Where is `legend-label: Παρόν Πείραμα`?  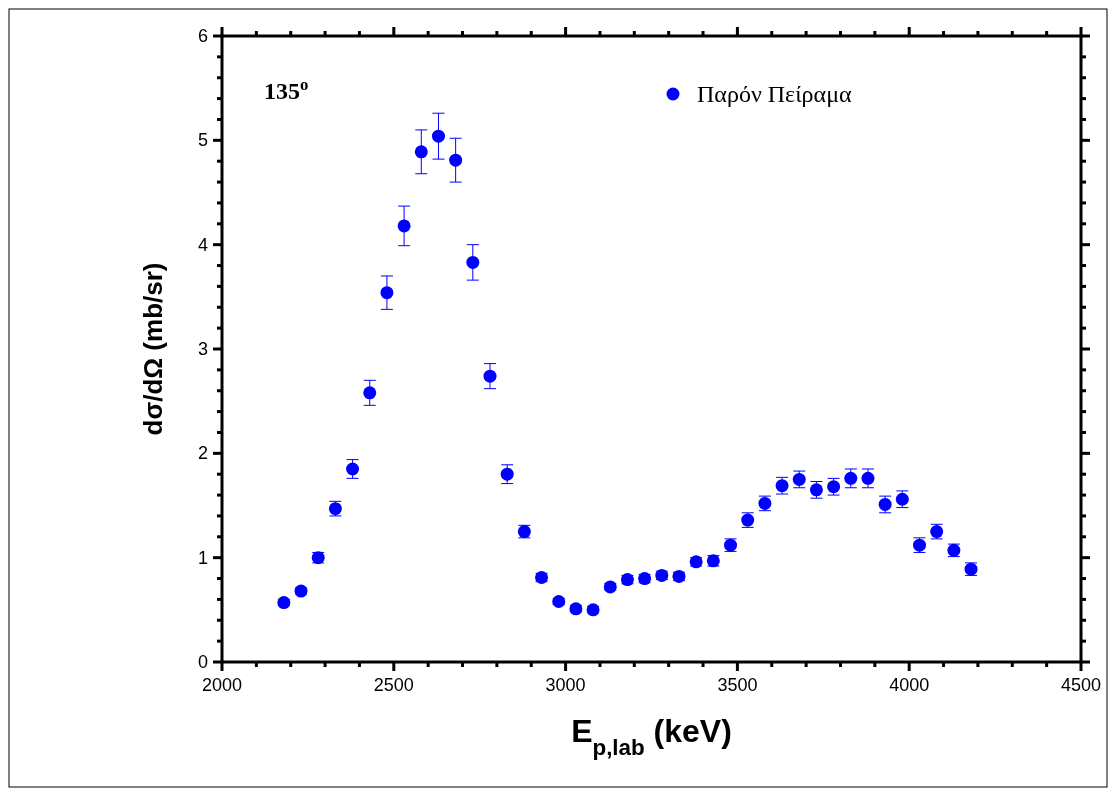
legend-label: Παρόν Πείραμα is located at coordinates (775, 94).